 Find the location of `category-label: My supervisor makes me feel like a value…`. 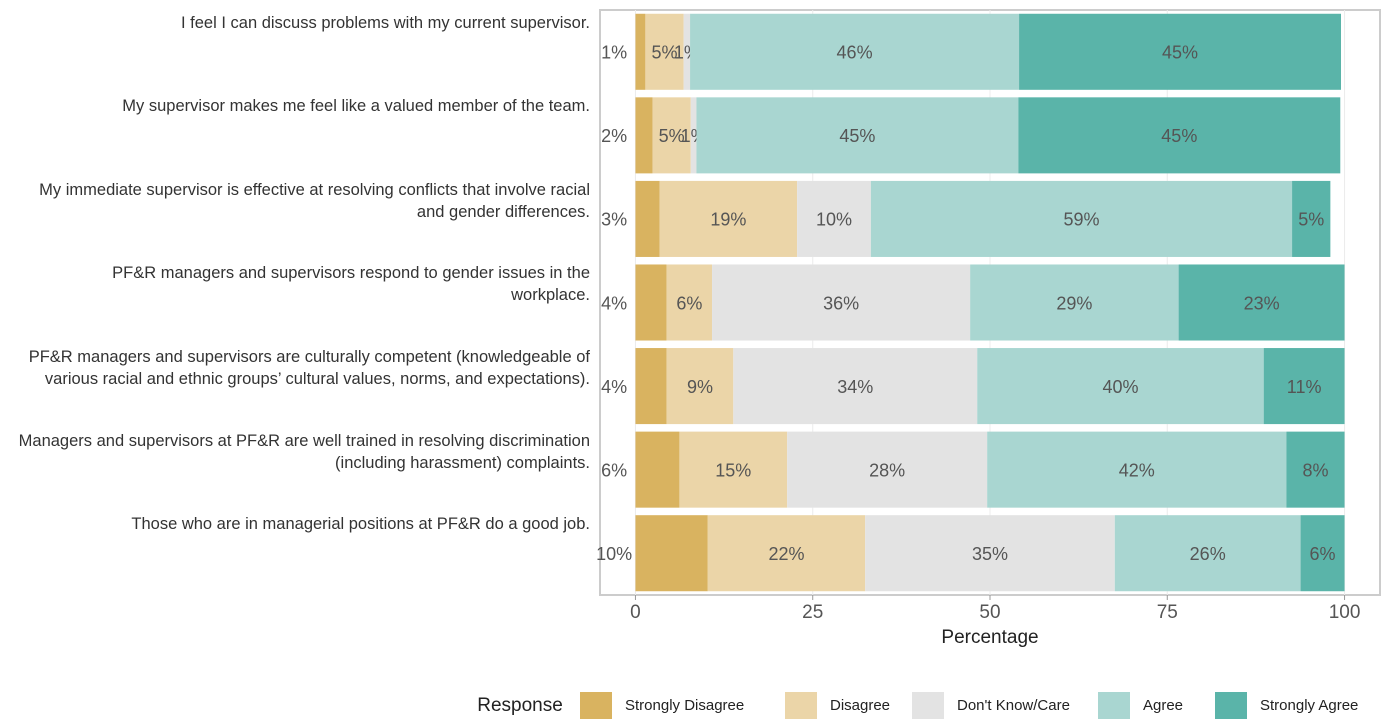

category-label: My supervisor makes me feel like a value… is located at coordinates (356, 106).